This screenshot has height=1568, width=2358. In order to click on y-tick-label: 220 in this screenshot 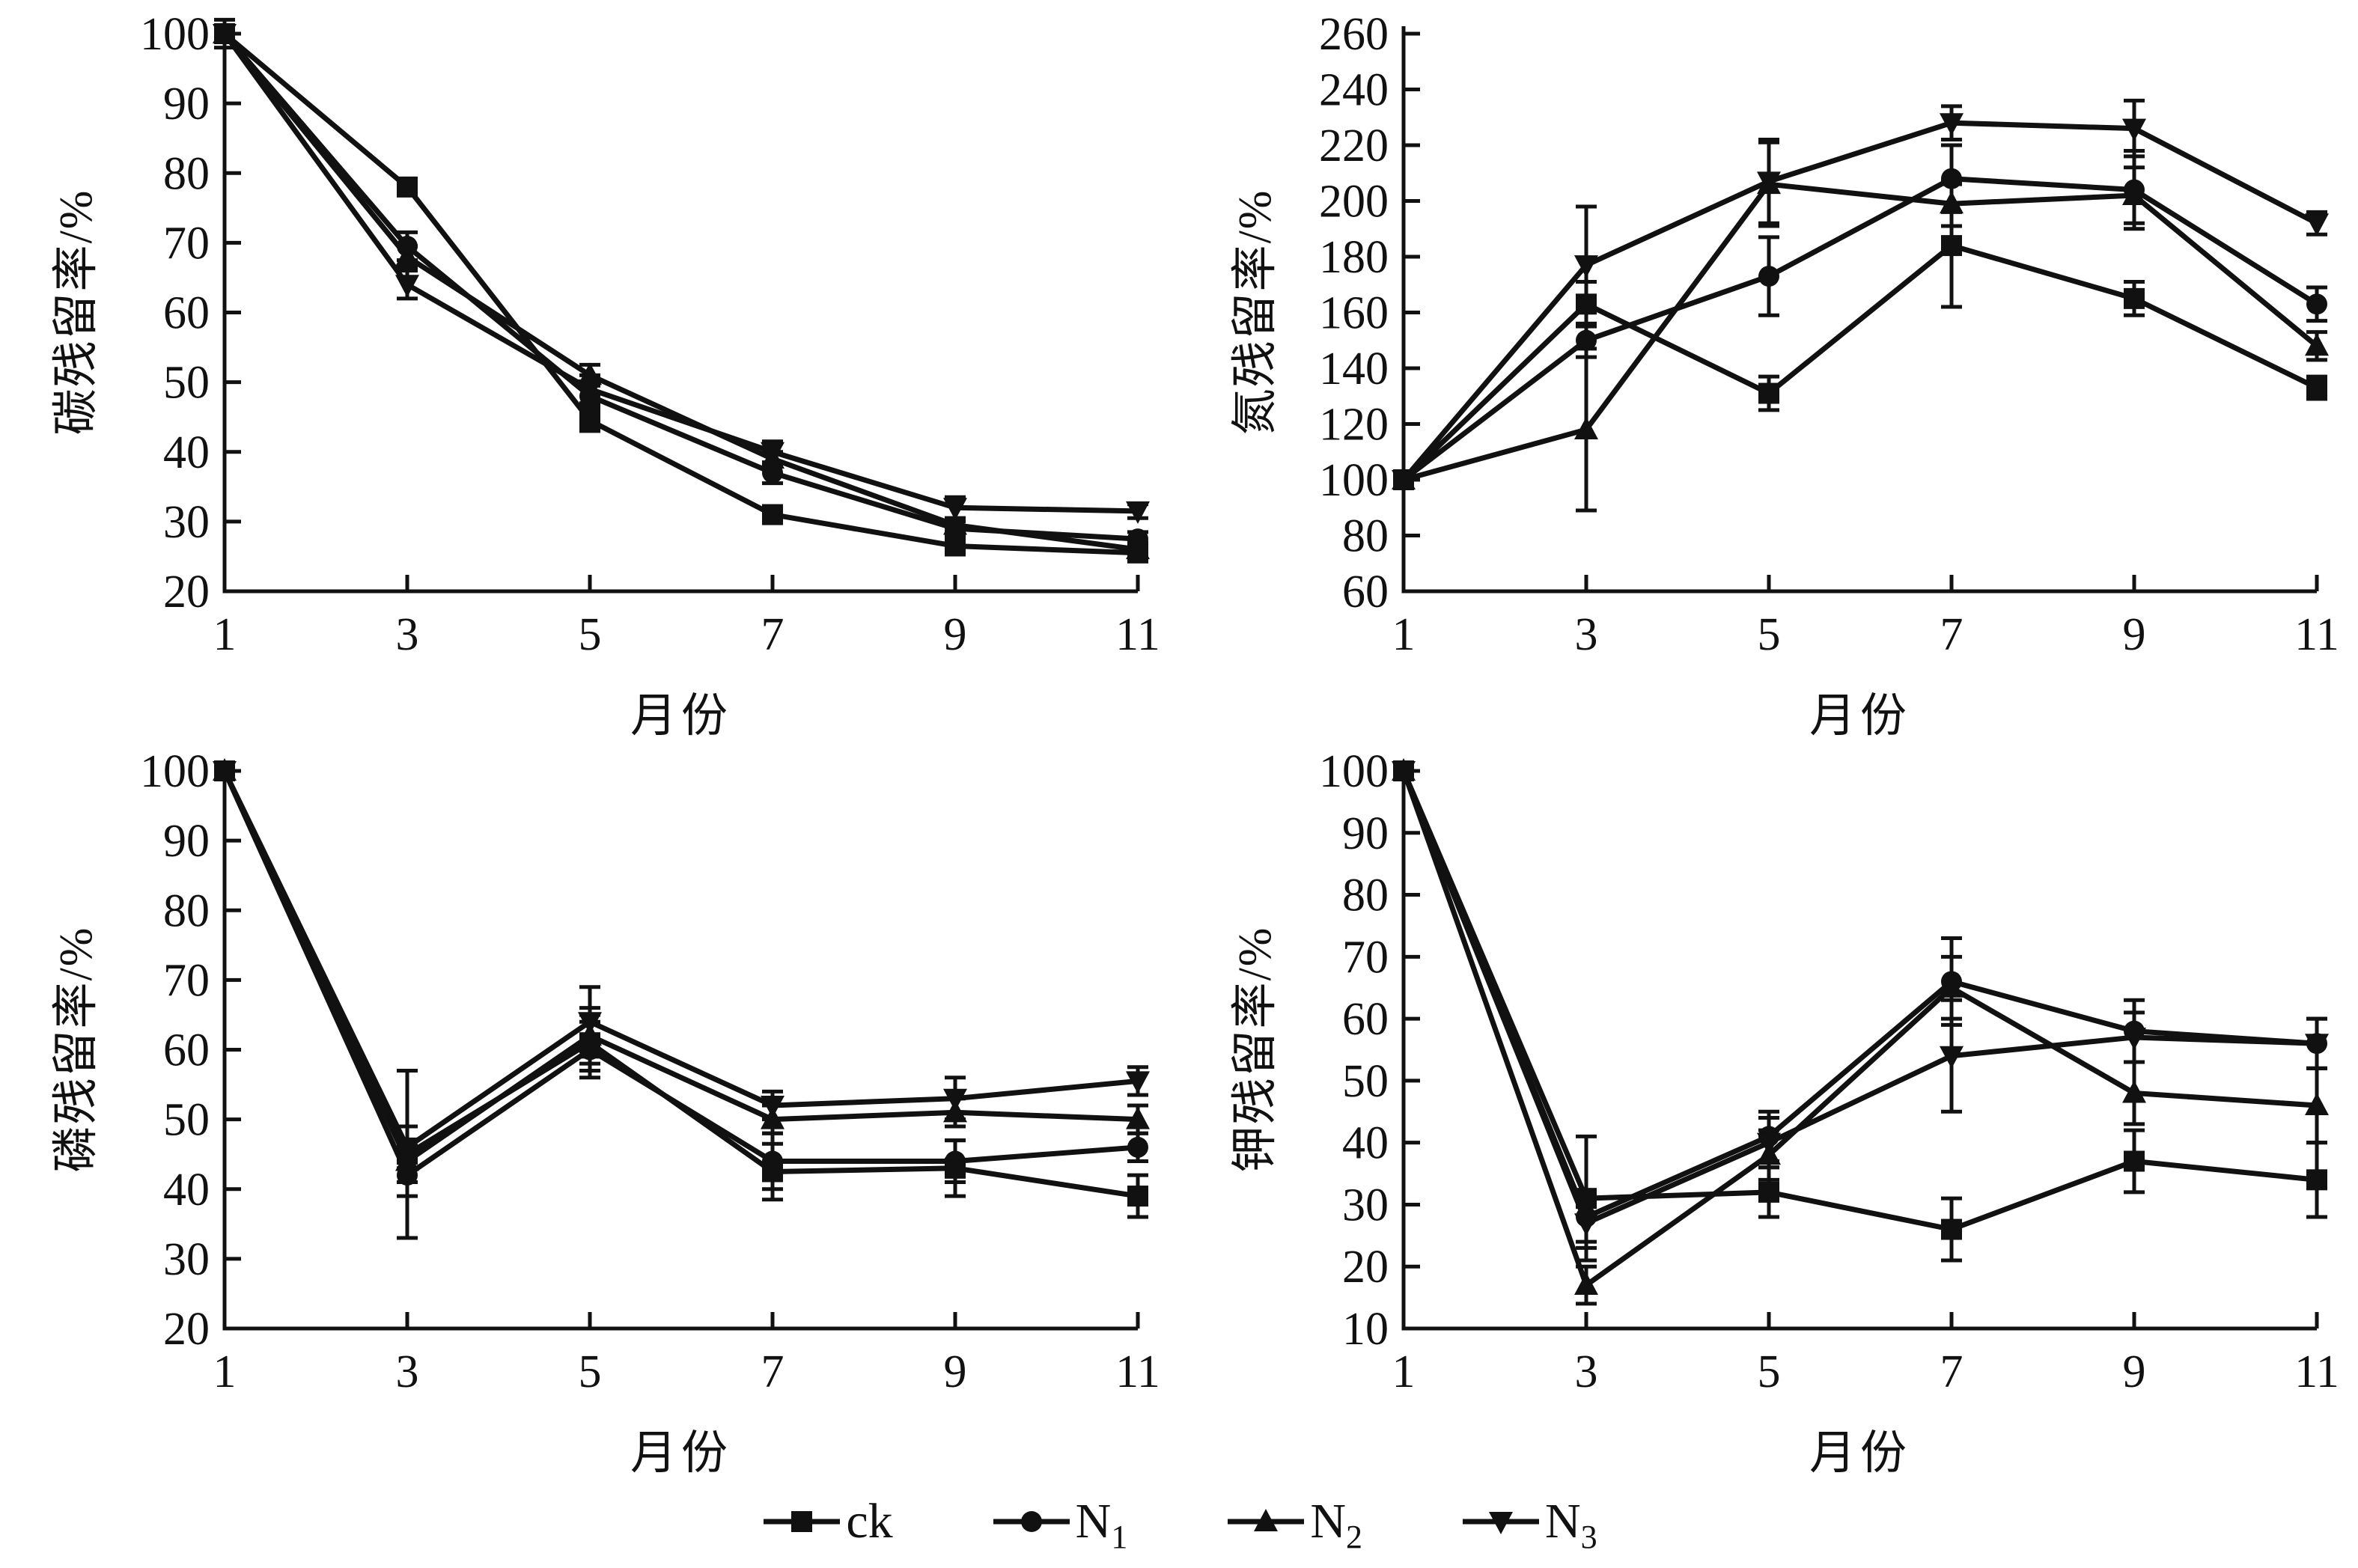, I will do `click(1354, 146)`.